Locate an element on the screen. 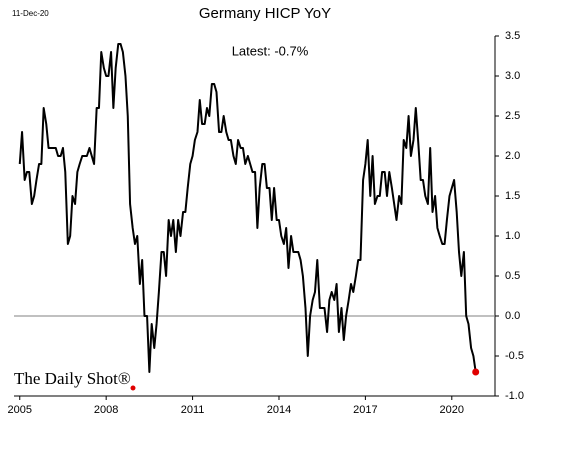 The height and width of the screenshot is (461, 564). x-tick-label: 2014 is located at coordinates (279, 410).